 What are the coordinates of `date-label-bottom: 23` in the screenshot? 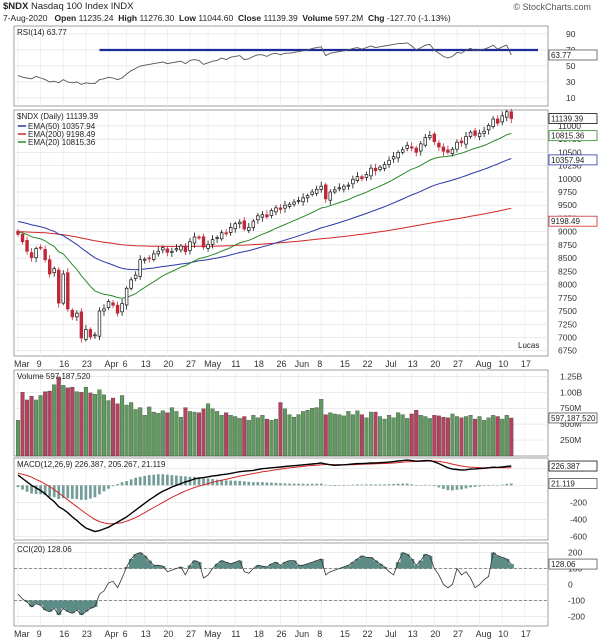 It's located at (87, 634).